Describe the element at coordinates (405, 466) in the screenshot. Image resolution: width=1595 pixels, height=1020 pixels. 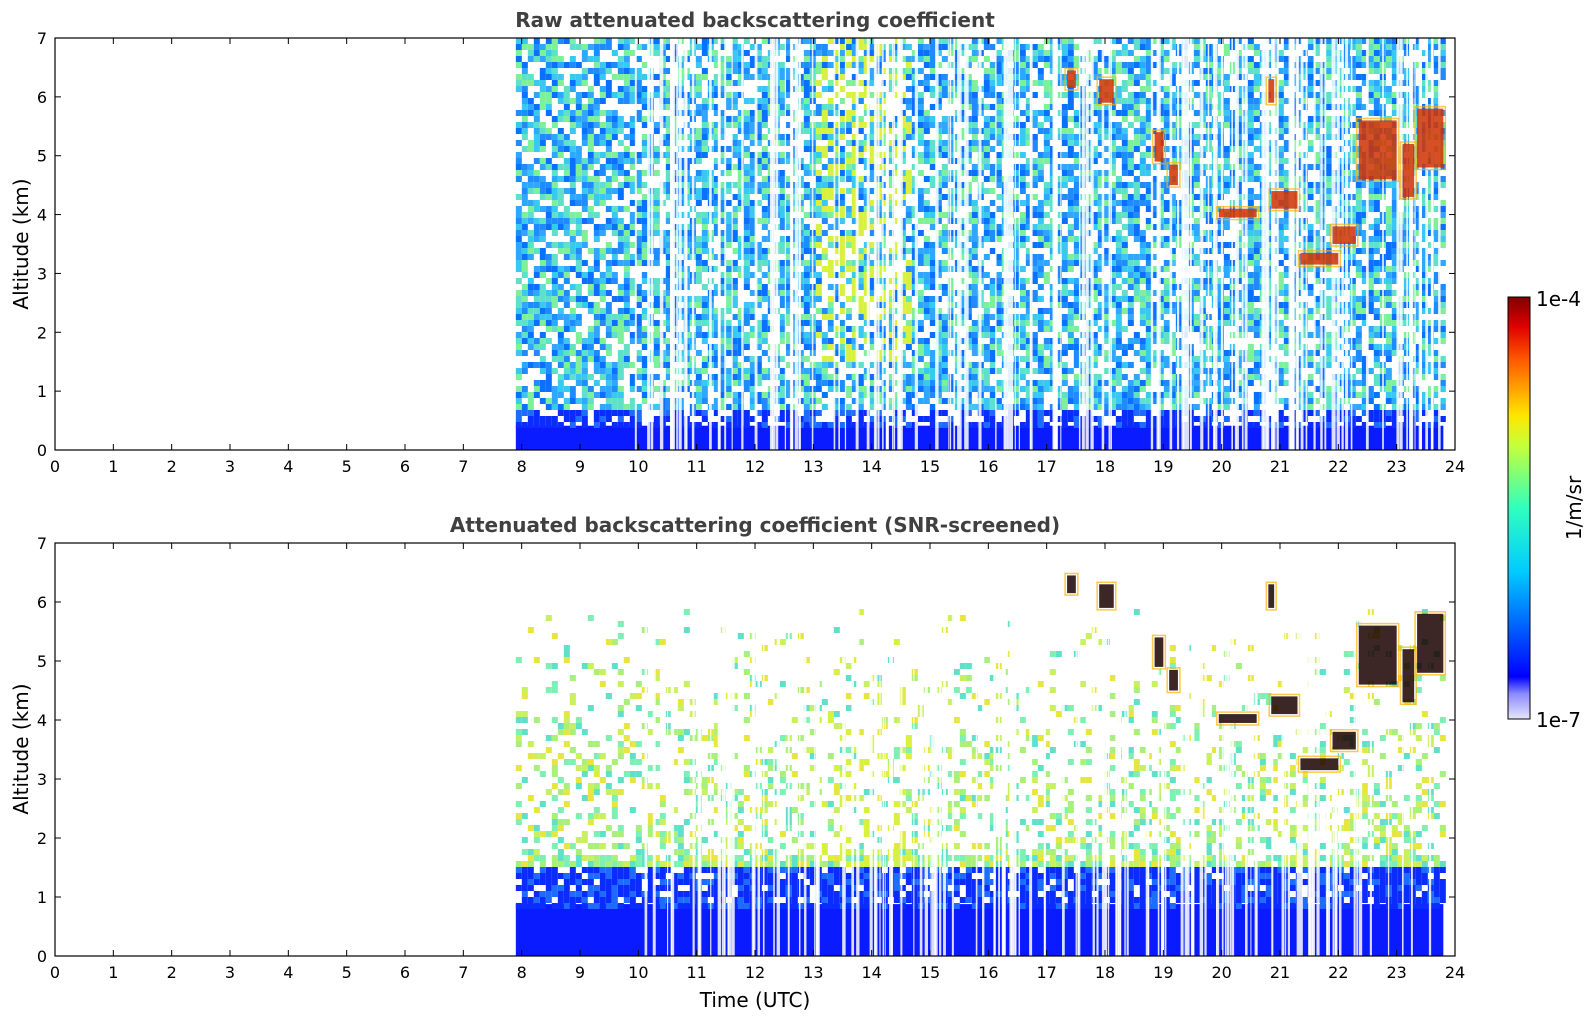
I see `x-tick-label: 6` at that location.